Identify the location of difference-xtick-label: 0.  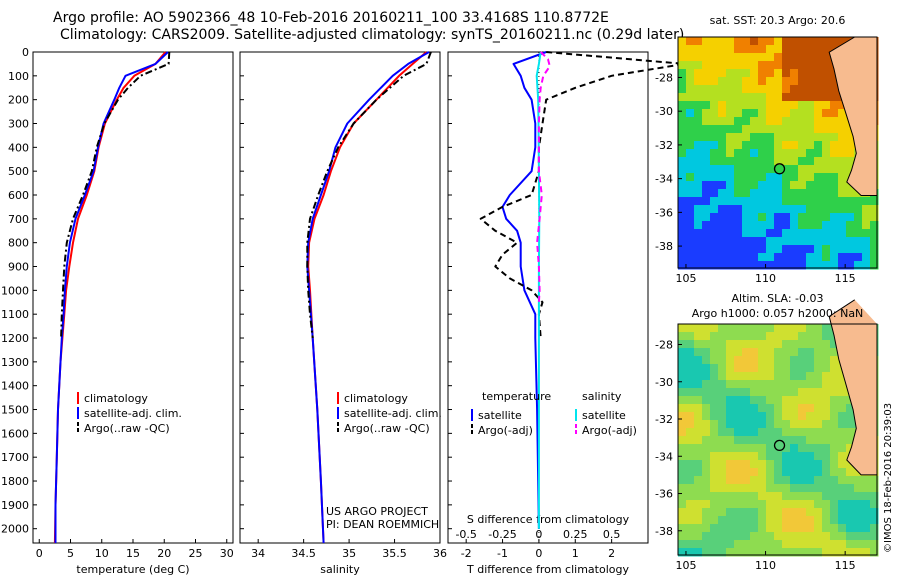
(538, 553).